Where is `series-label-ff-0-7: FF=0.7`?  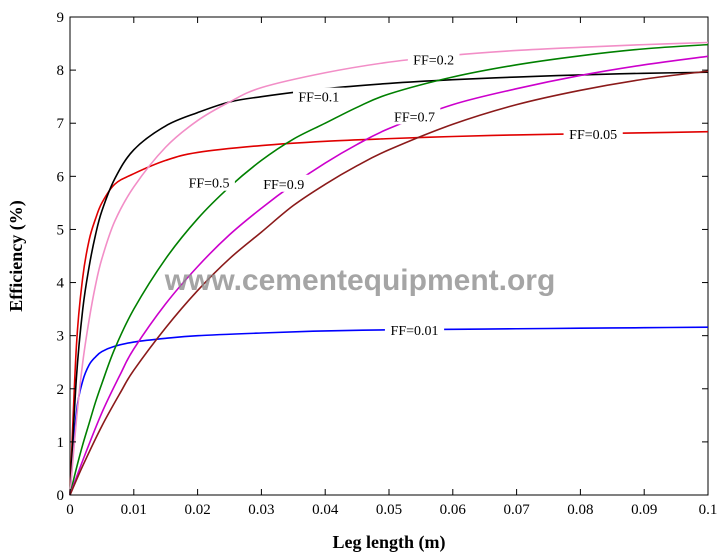 series-label-ff-0-7: FF=0.7 is located at coordinates (414, 117).